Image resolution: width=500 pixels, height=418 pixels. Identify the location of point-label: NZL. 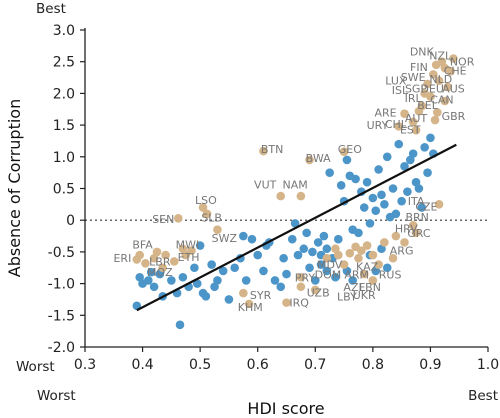
(440, 55).